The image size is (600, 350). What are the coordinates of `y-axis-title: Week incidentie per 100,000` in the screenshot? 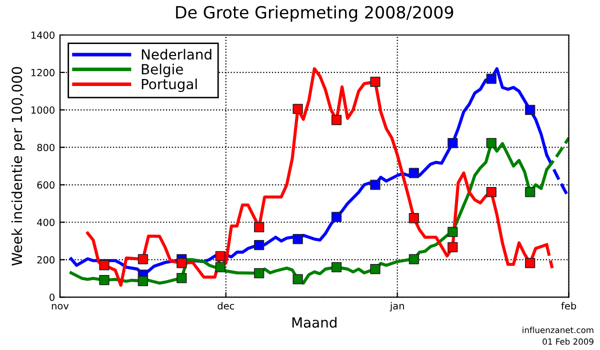 It's located at (18, 166).